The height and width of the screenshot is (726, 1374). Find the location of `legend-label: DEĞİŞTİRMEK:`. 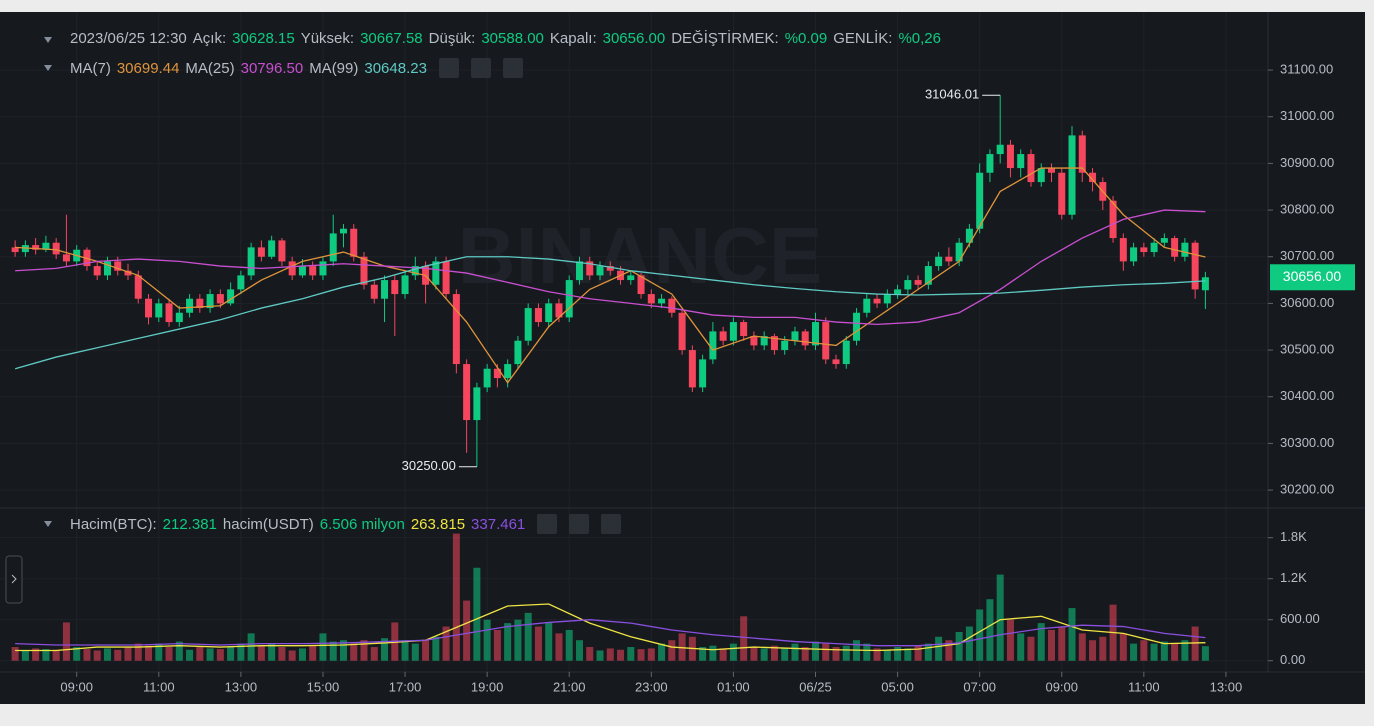

legend-label: DEĞİŞTİRMEK: is located at coordinates (725, 38).